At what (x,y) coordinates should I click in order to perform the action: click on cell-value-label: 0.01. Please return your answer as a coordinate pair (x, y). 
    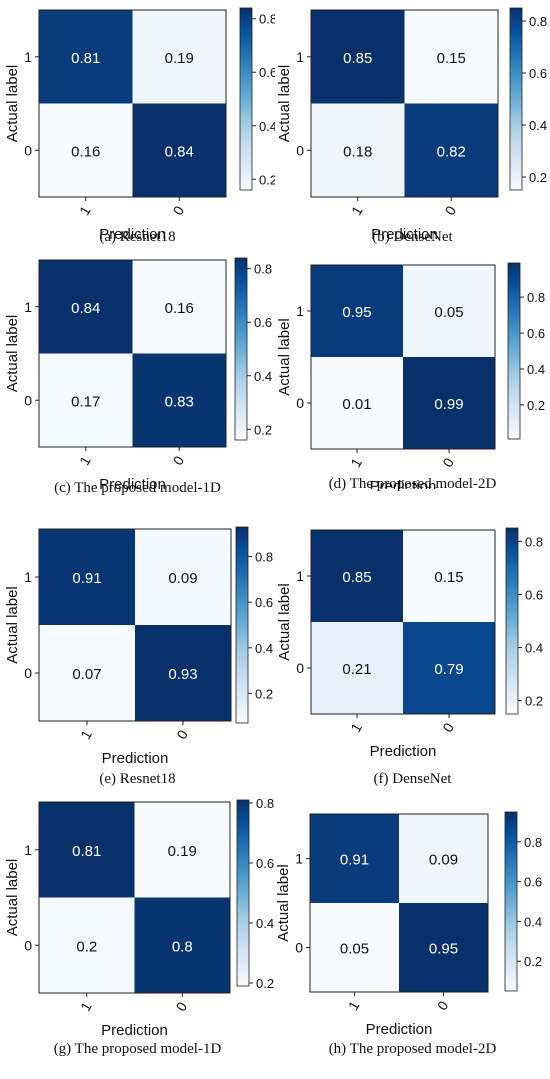
    Looking at the image, I should click on (356, 404).